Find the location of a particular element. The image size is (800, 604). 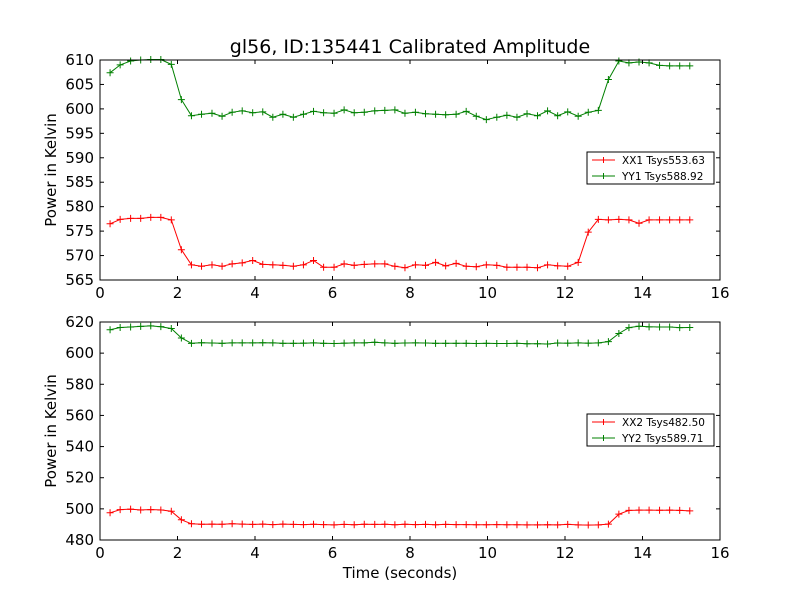

legend: XX1 Tsys553.63 YY1 Tsys588.92 is located at coordinates (650, 168).